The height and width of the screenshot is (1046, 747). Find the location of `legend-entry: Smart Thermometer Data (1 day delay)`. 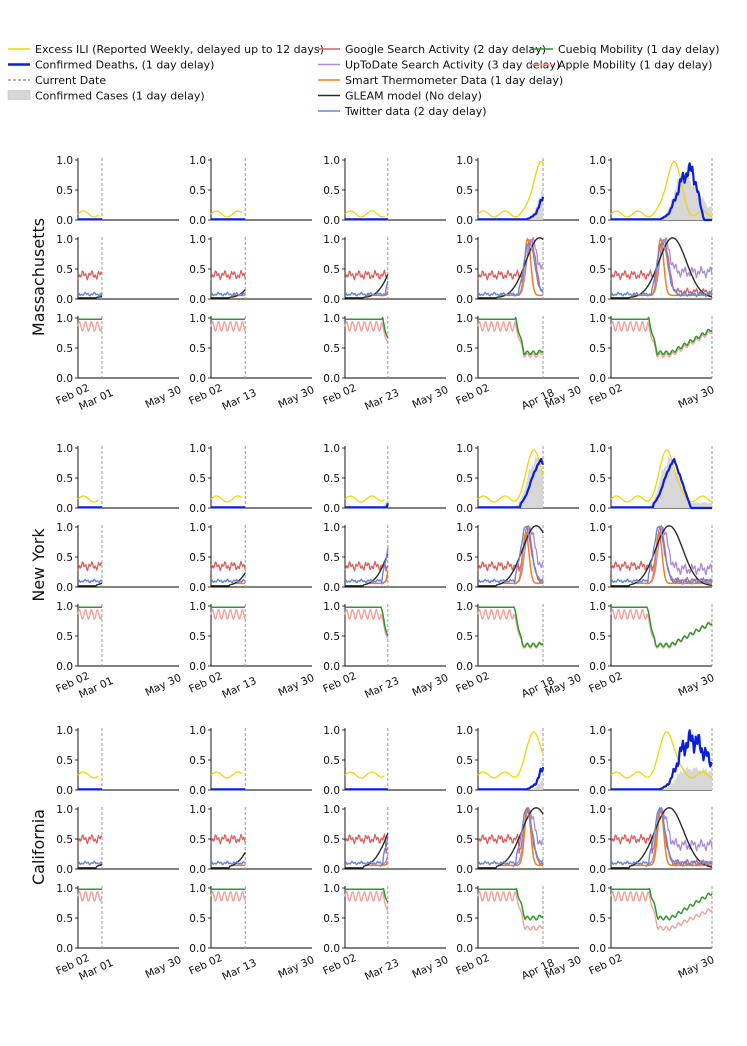

legend-entry: Smart Thermometer Data (1 day delay) is located at coordinates (440, 80).